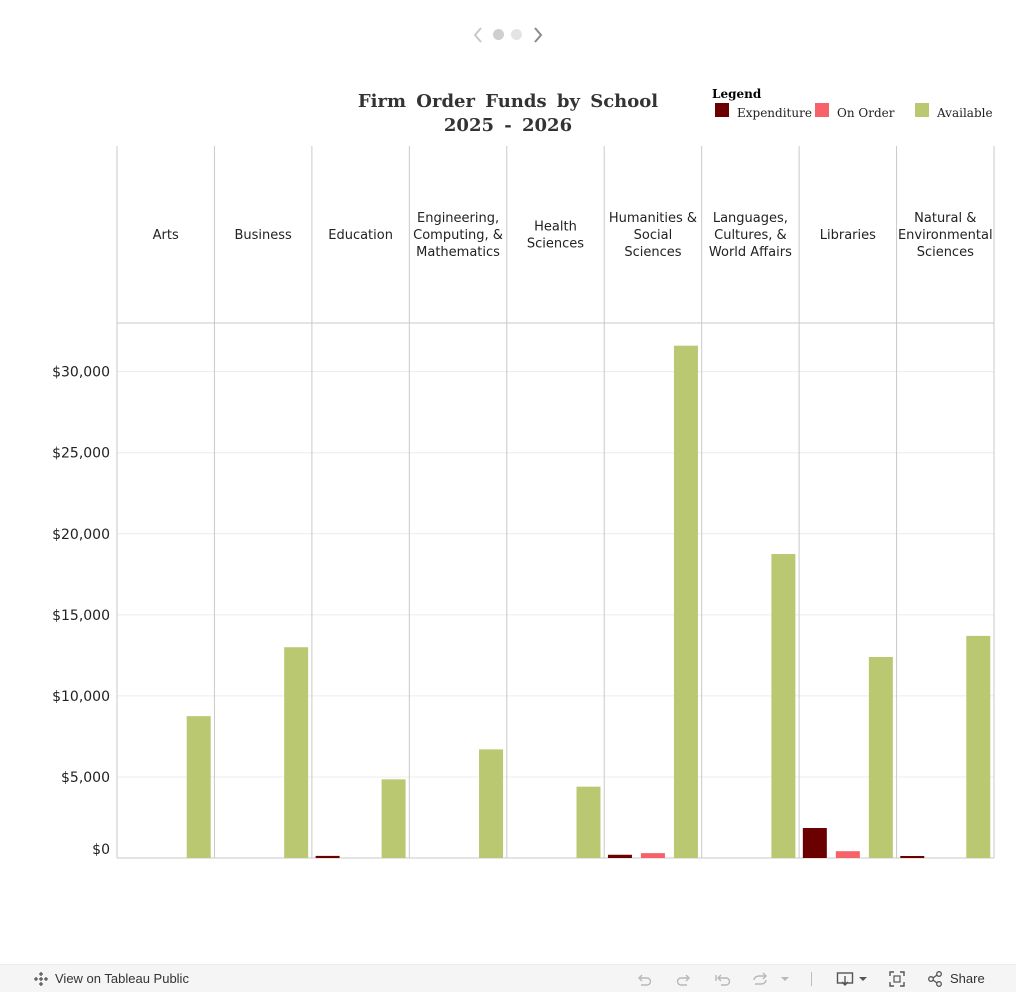 This screenshot has width=1016, height=992. I want to click on undo-icon, so click(645, 980).